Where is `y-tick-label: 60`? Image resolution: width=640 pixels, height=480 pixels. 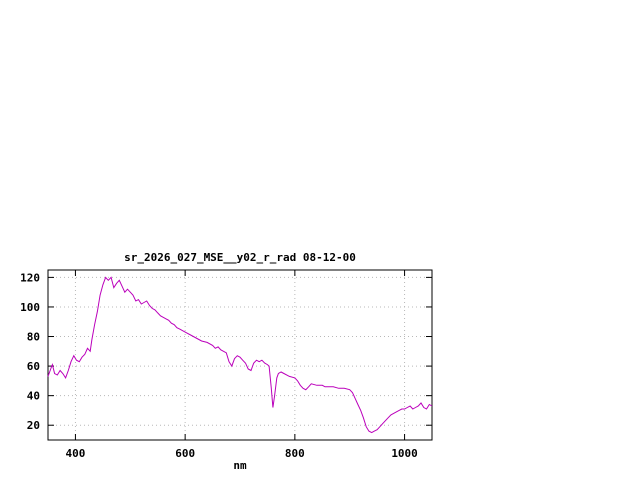 y-tick-label: 60 is located at coordinates (33, 366).